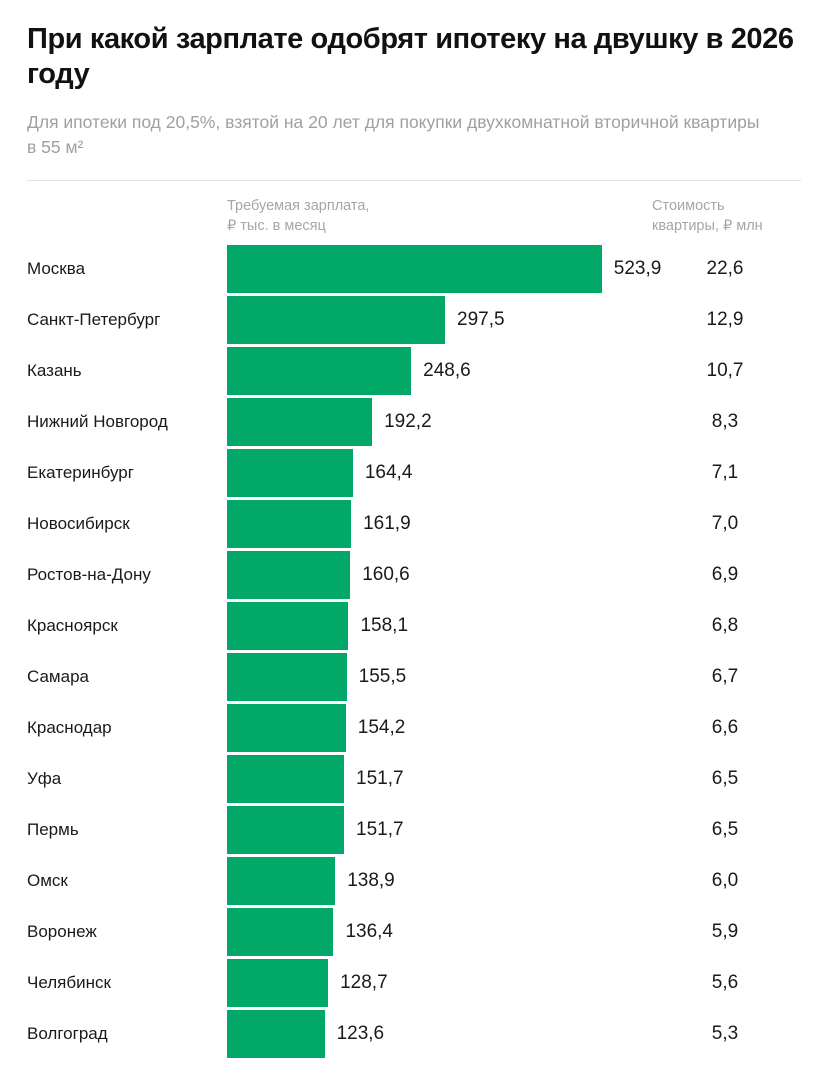 The height and width of the screenshot is (1075, 829). I want to click on row-city-label: Ростов-на-Дону, so click(89, 574).